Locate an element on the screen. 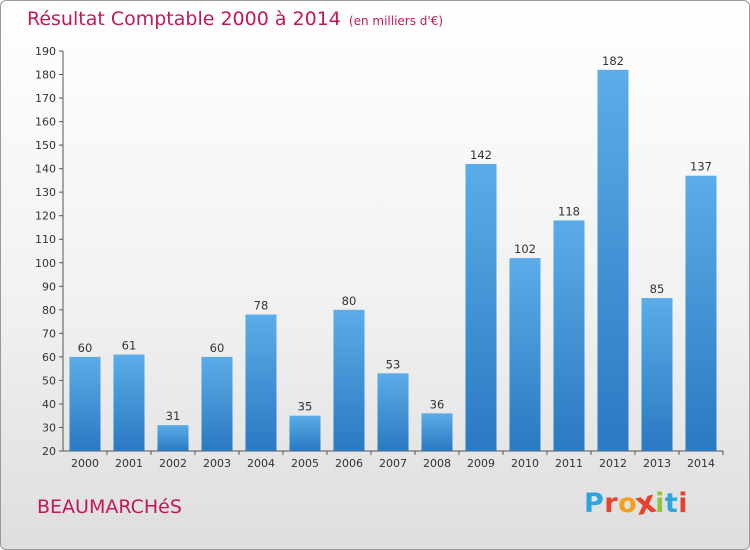 Image resolution: width=750 pixels, height=550 pixels. x-tick-label: 2000 is located at coordinates (85, 463).